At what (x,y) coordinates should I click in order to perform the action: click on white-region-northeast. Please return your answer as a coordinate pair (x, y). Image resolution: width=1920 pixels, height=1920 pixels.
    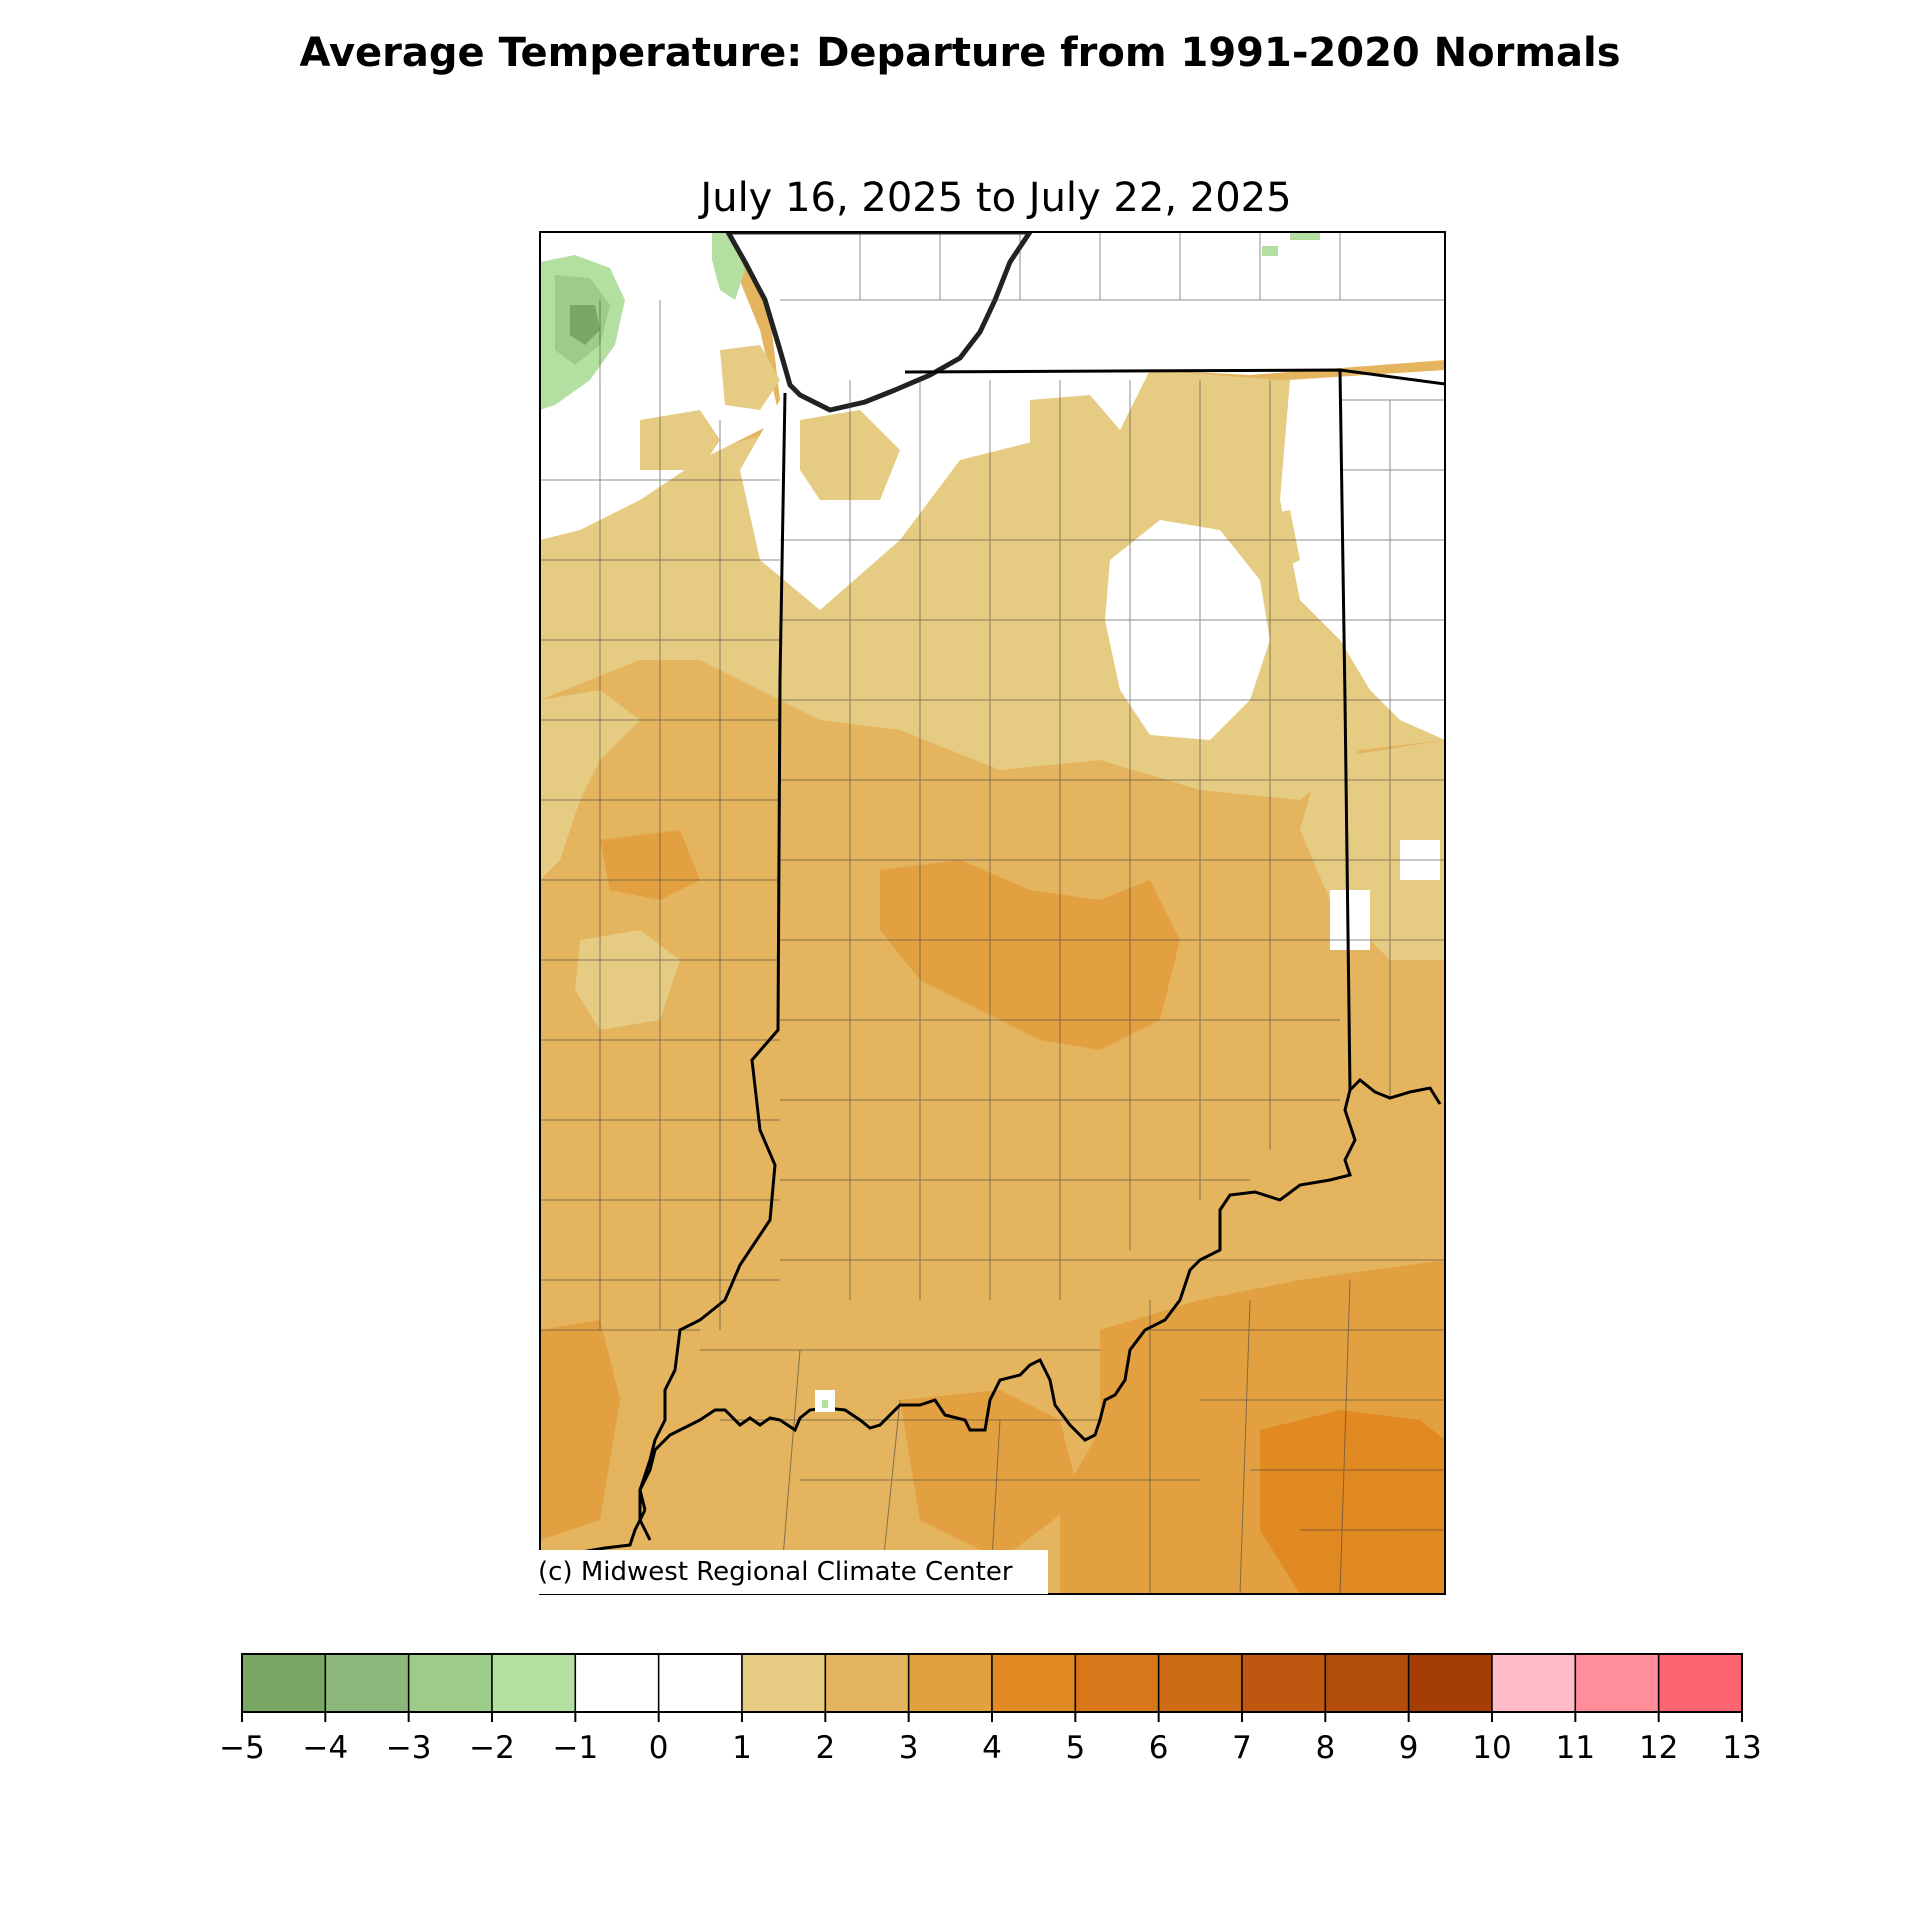
    Looking at the image, I should click on (1362, 555).